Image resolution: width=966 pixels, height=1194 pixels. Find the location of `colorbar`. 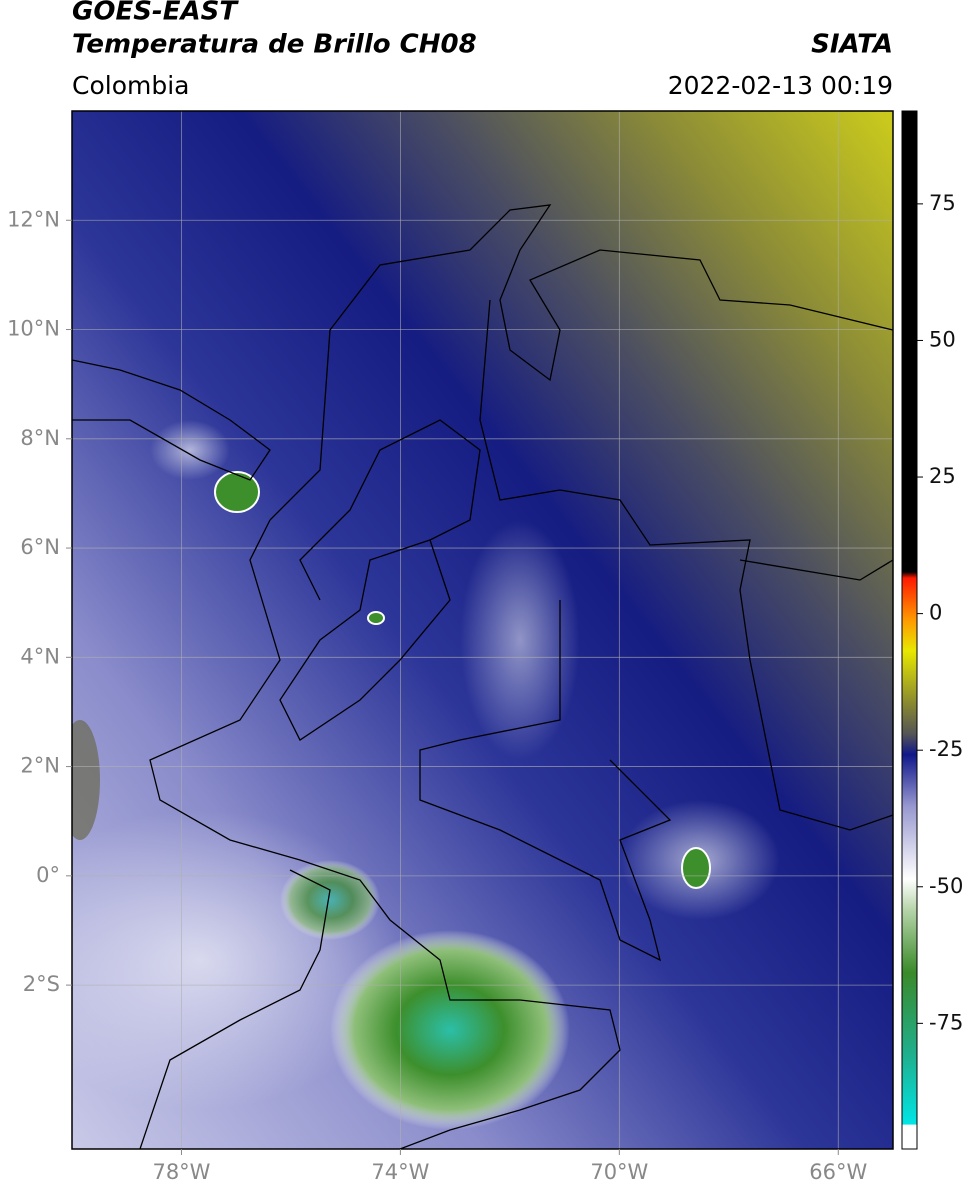

colorbar is located at coordinates (909, 630).